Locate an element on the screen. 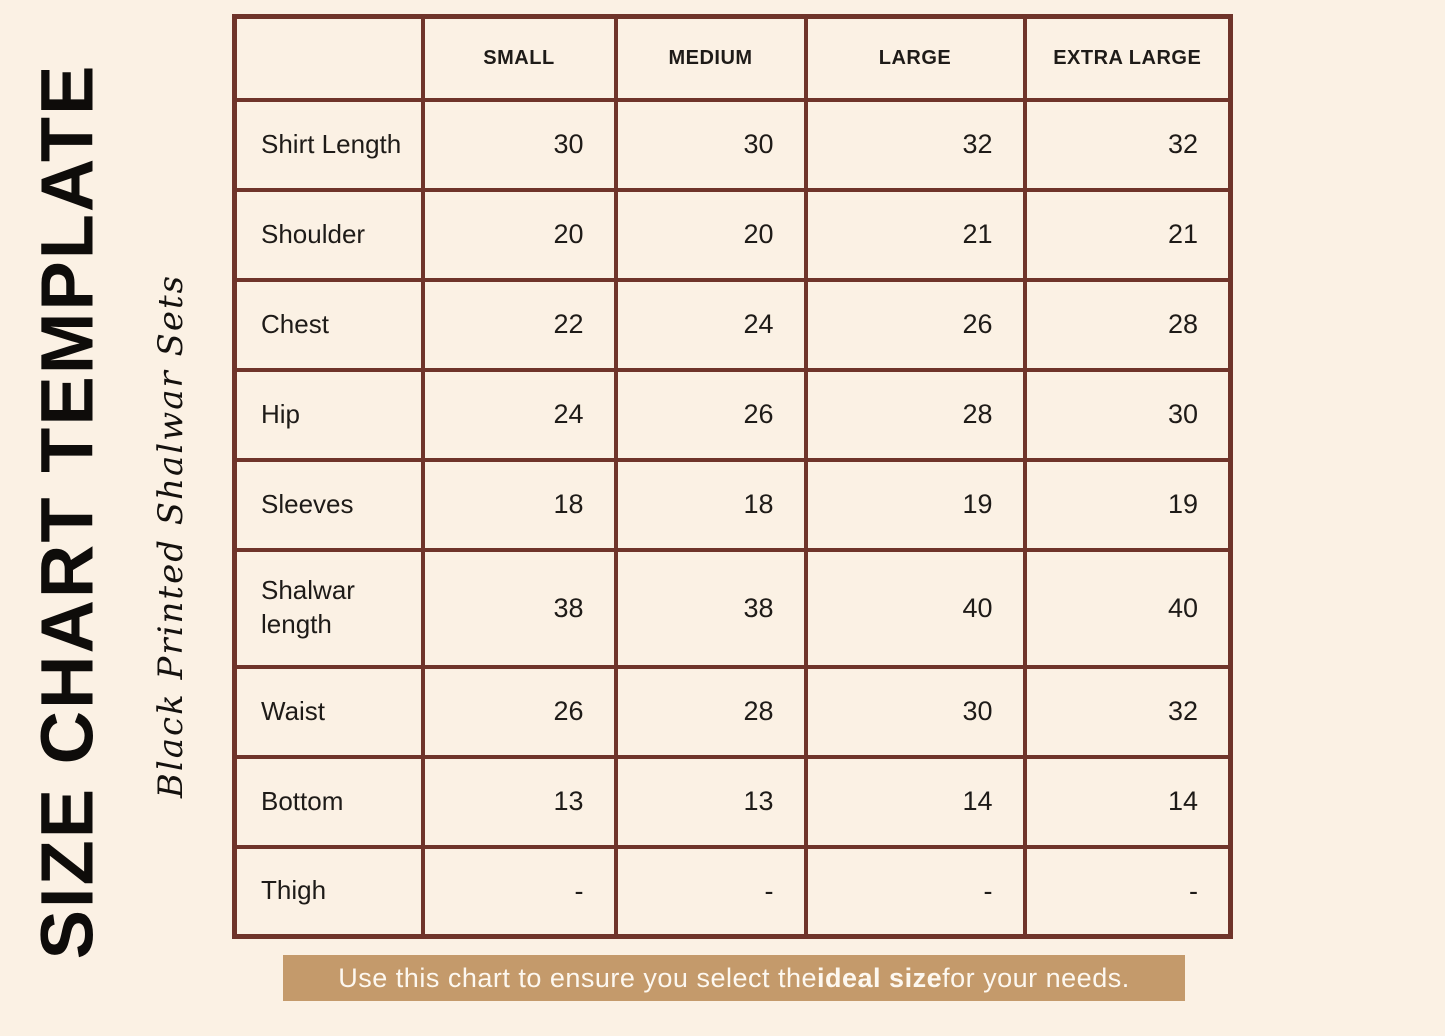 This screenshot has width=1445, height=1036. header-row: SMALL MEDIUM LARGE EXTRA LARGE is located at coordinates (732, 58).